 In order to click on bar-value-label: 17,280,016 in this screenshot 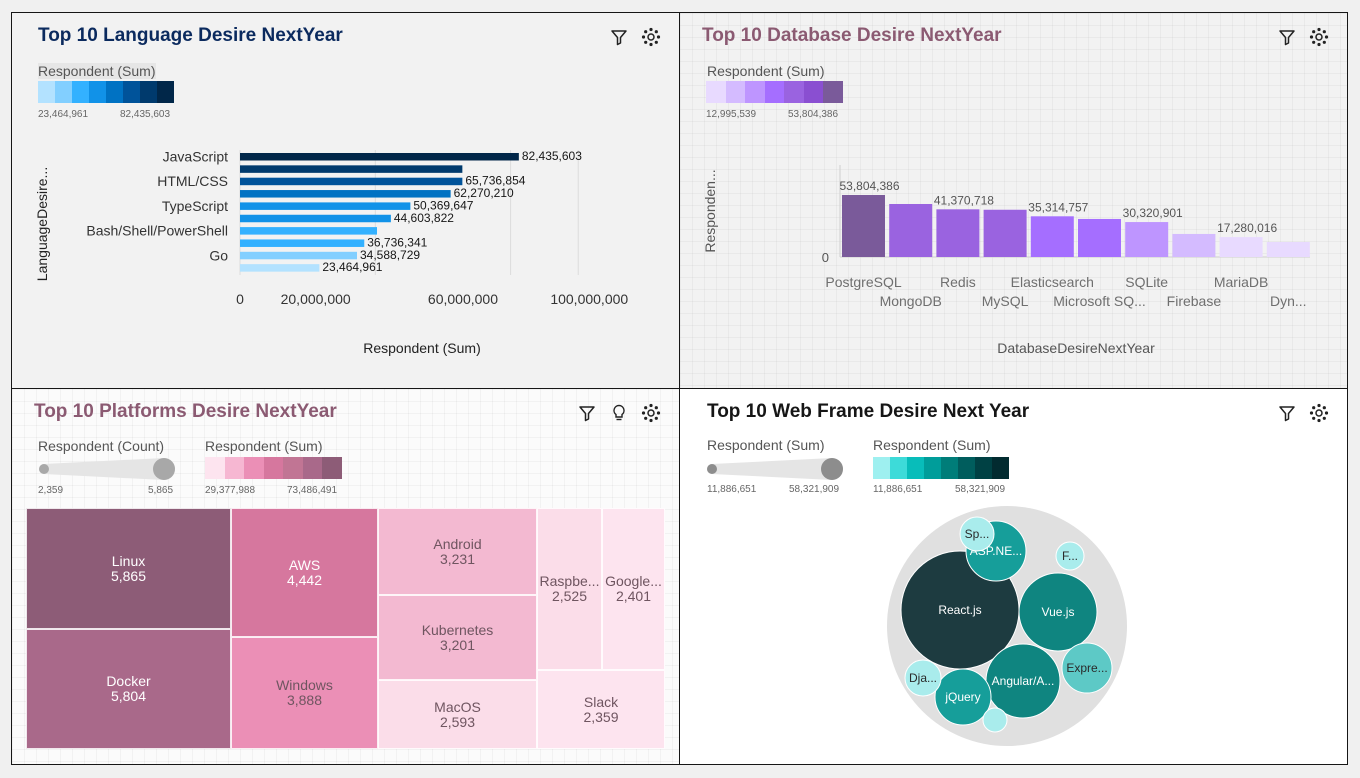, I will do `click(1247, 228)`.